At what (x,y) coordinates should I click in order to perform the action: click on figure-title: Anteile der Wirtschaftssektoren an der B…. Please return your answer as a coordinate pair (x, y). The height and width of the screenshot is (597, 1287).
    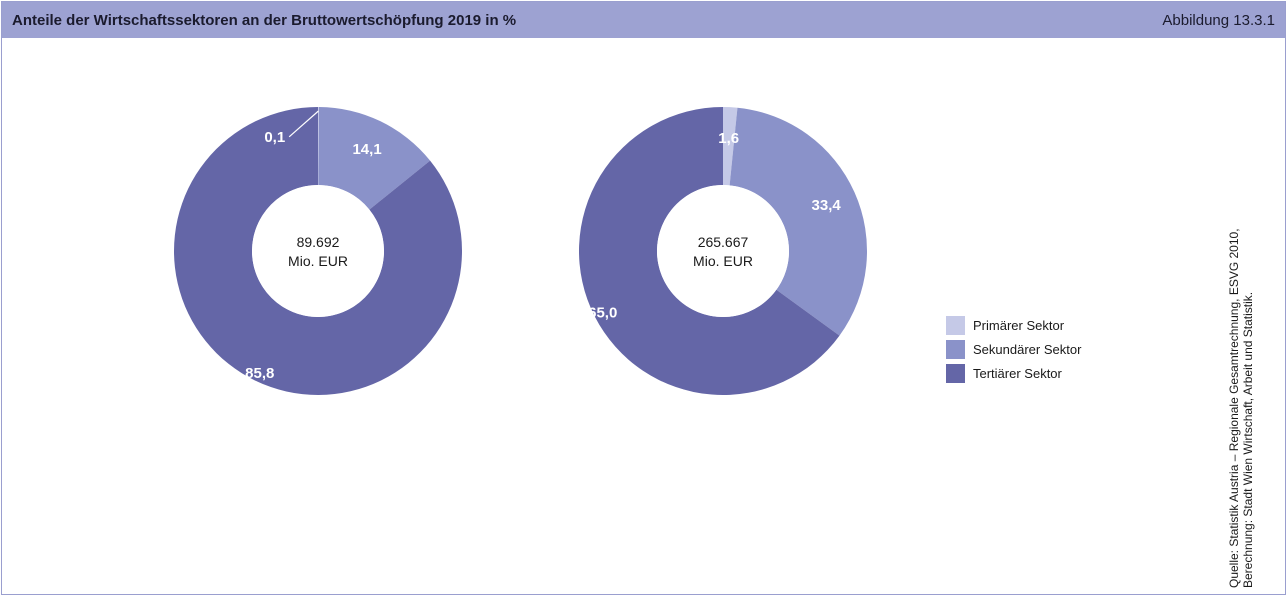
    Looking at the image, I should click on (264, 20).